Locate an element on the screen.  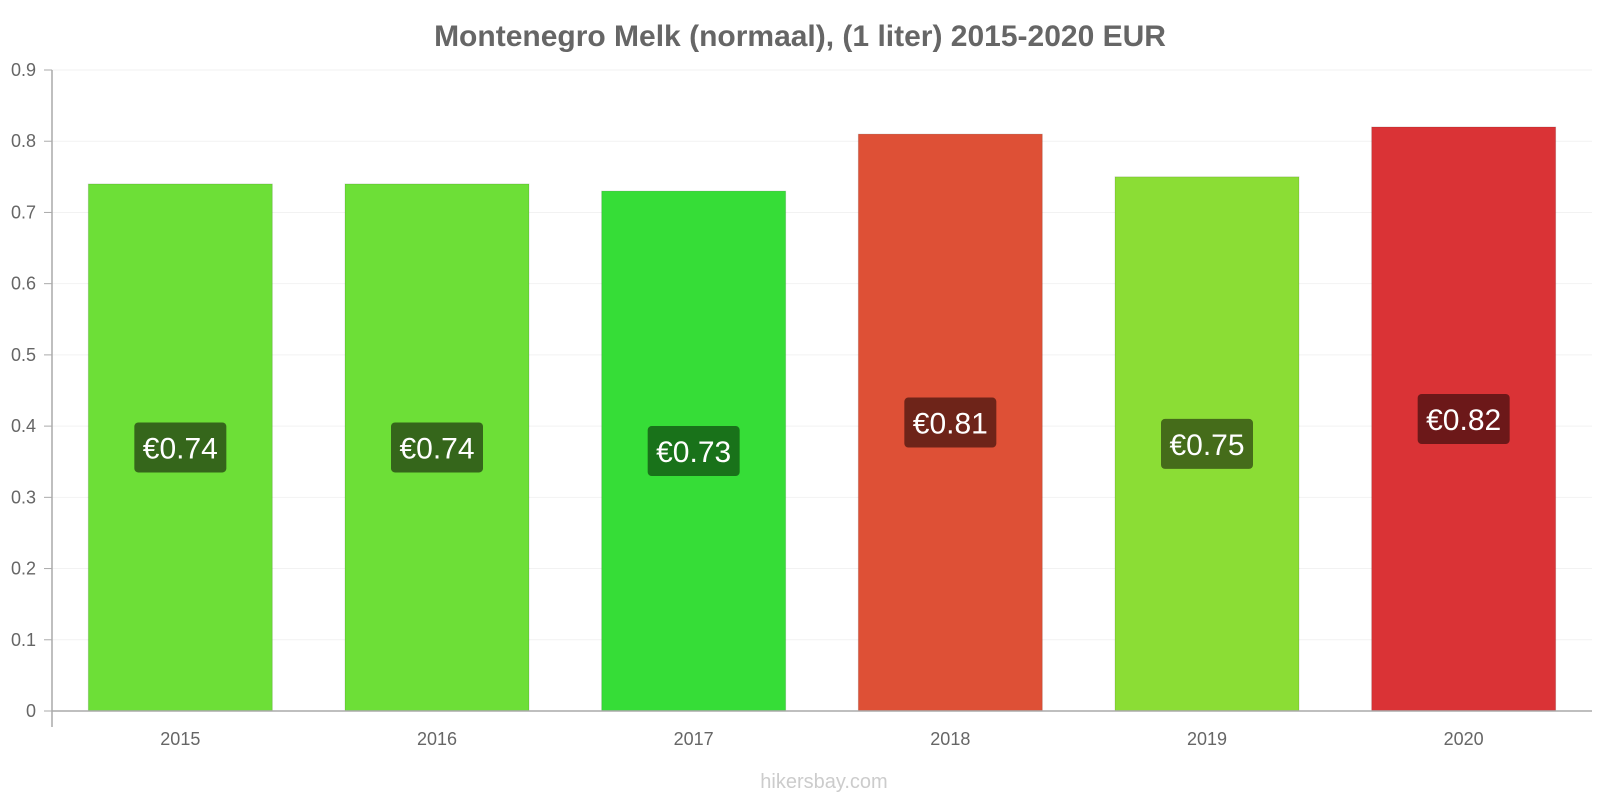
bar-2015 is located at coordinates (180, 447).